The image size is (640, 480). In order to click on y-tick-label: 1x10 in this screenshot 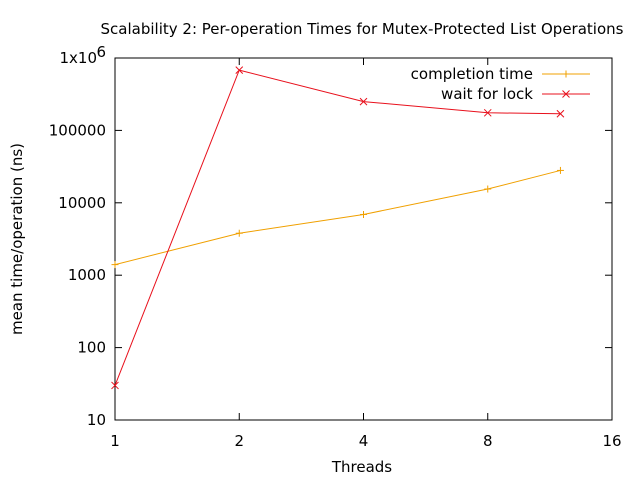, I will do `click(78, 58)`.